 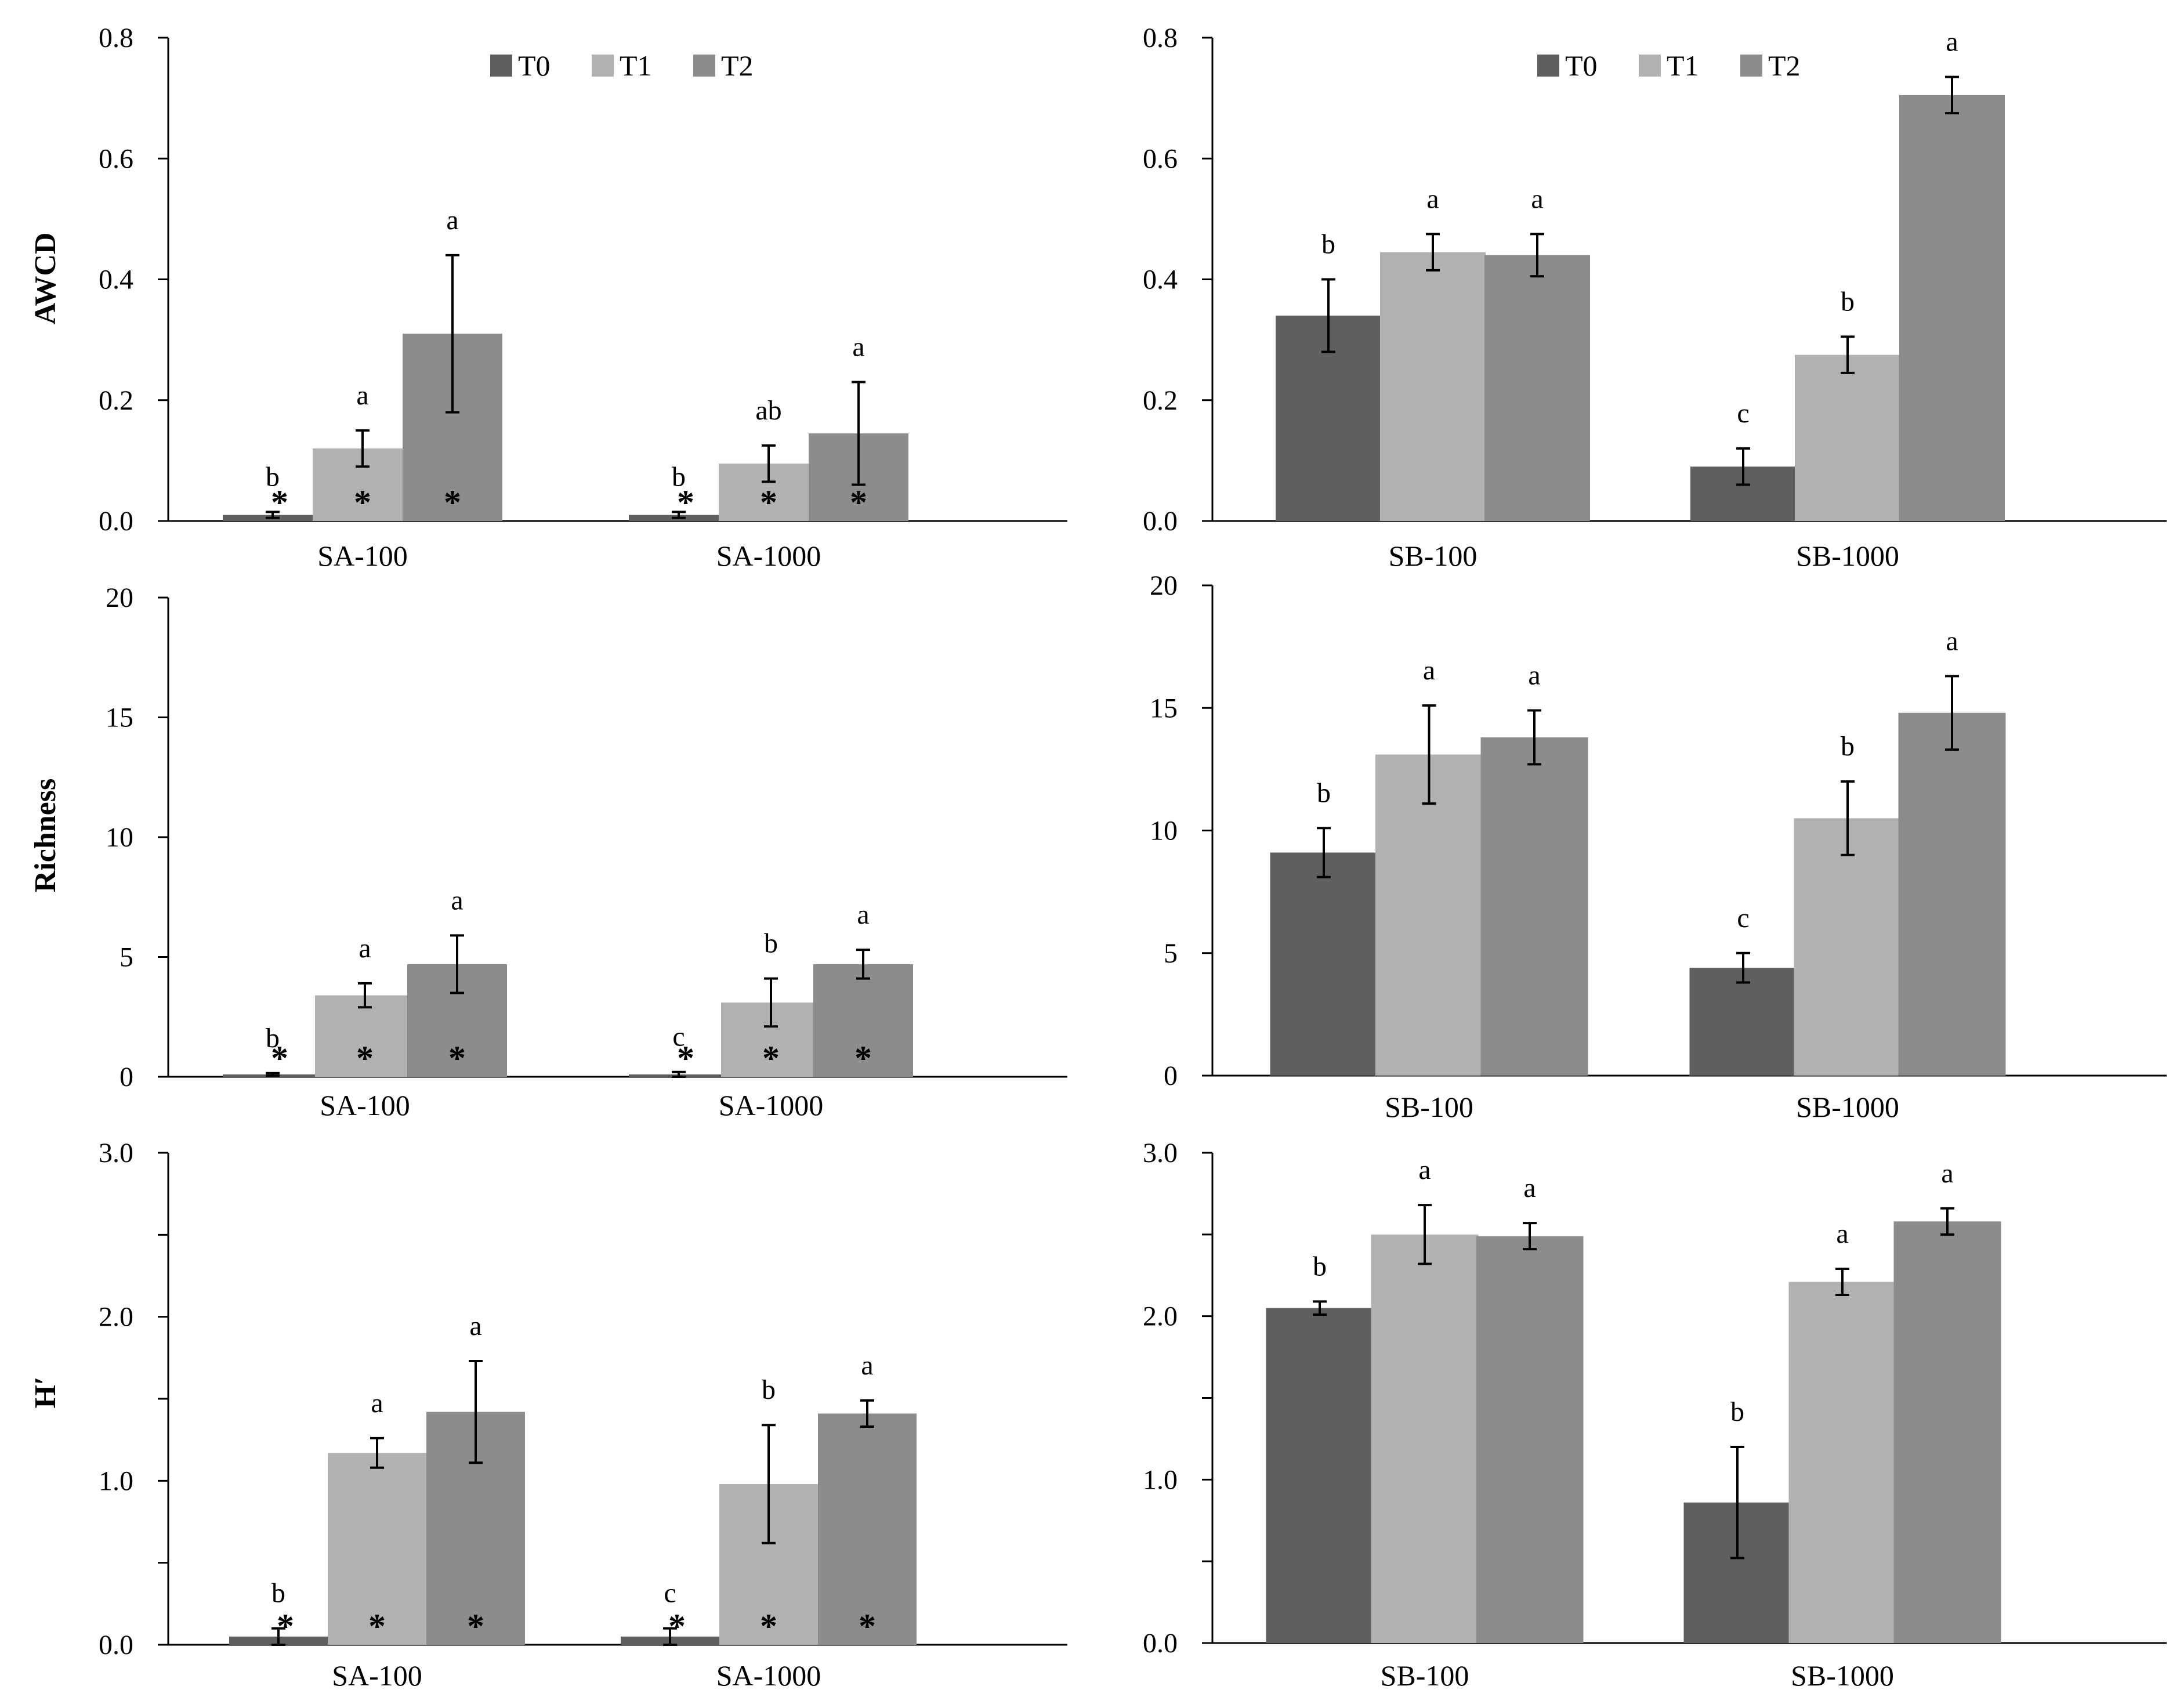 What do you see at coordinates (116, 400) in the screenshot?
I see `y-tick-label: 0.2` at bounding box center [116, 400].